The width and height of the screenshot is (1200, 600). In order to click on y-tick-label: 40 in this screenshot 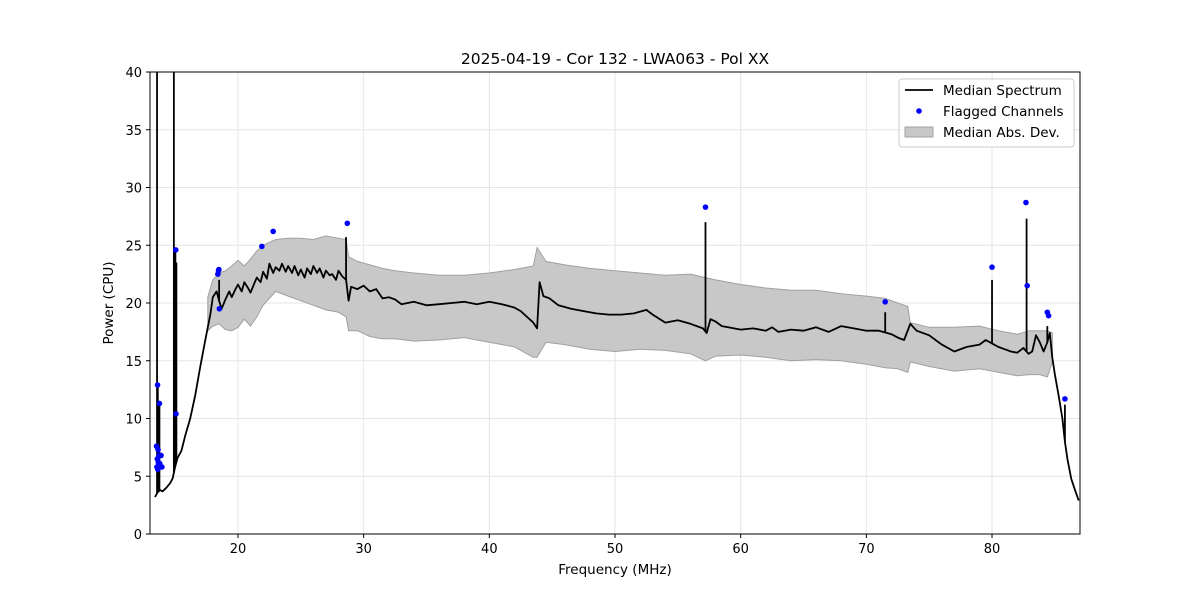, I will do `click(133, 73)`.